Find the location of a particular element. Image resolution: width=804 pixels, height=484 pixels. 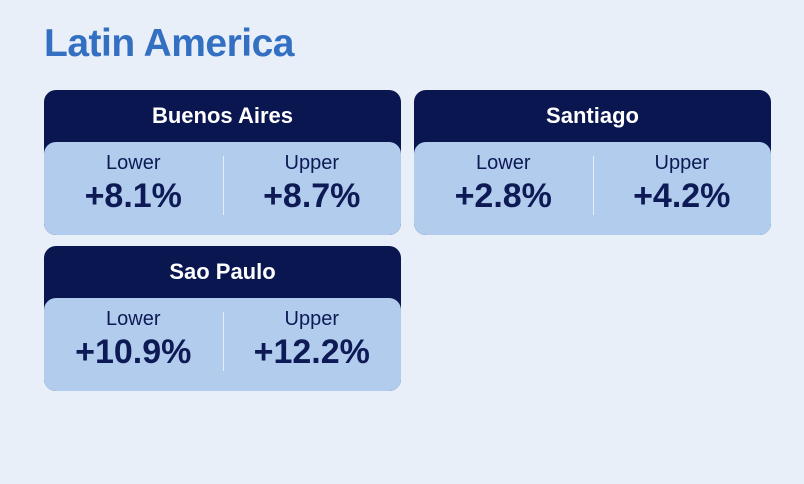

upper-block: Upper +8.7% is located at coordinates (312, 188).